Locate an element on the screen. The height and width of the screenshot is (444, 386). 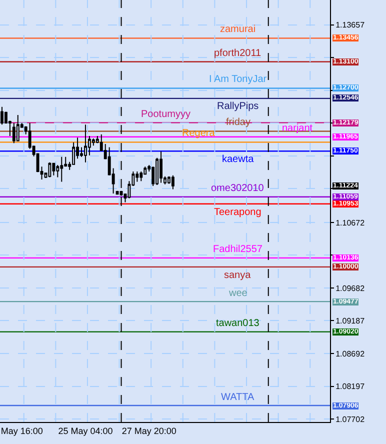
y-tick-label: 1.13657 is located at coordinates (351, 25).